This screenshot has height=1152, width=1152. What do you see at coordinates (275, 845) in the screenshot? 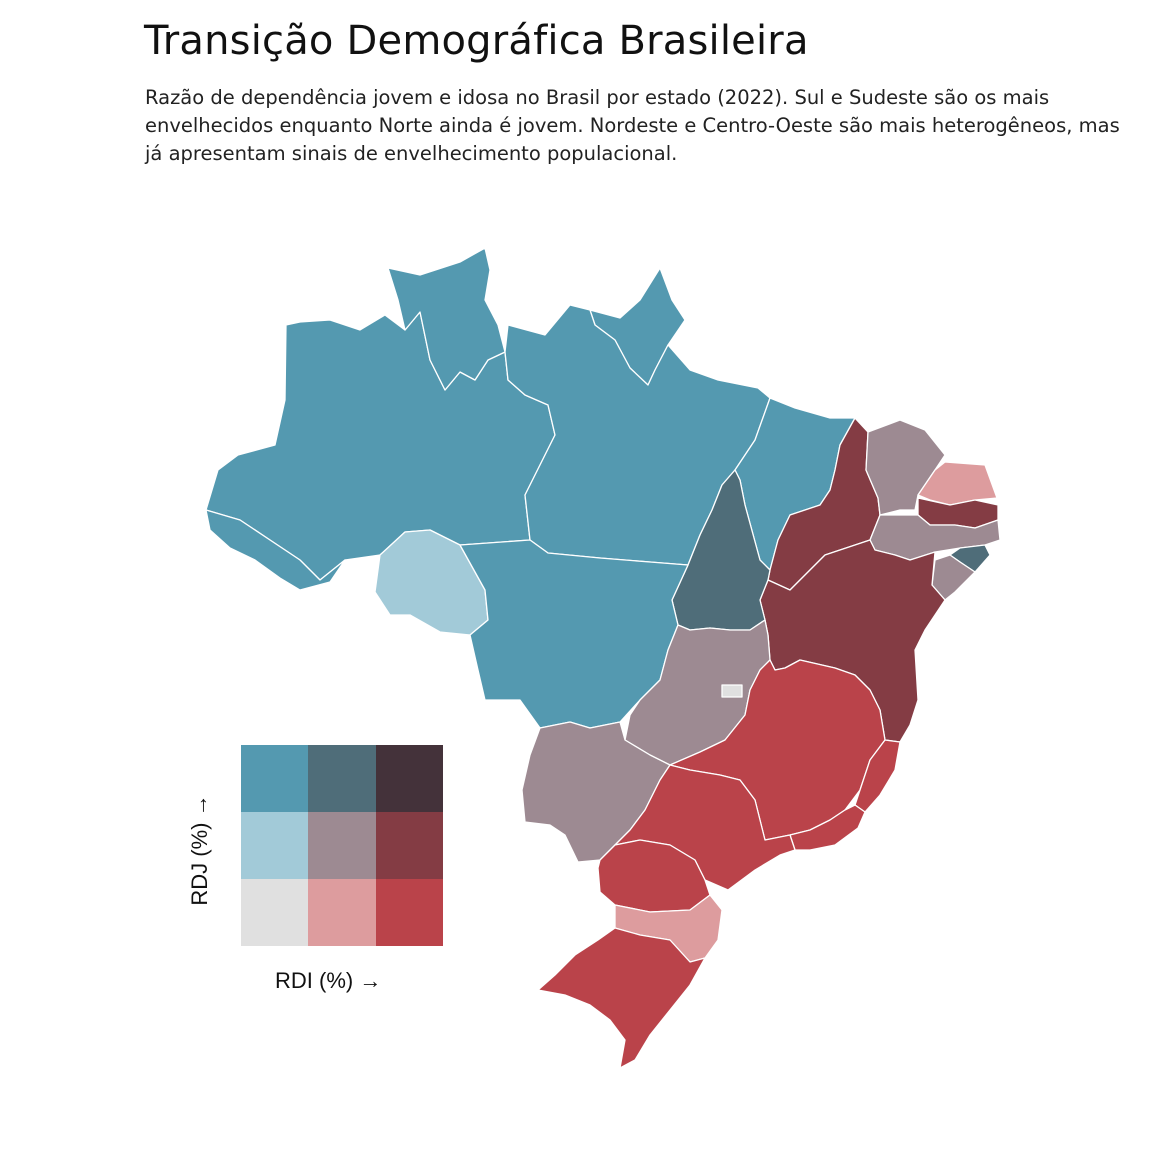
I see `legend-cell-rdi-low-rdj-mid` at bounding box center [275, 845].